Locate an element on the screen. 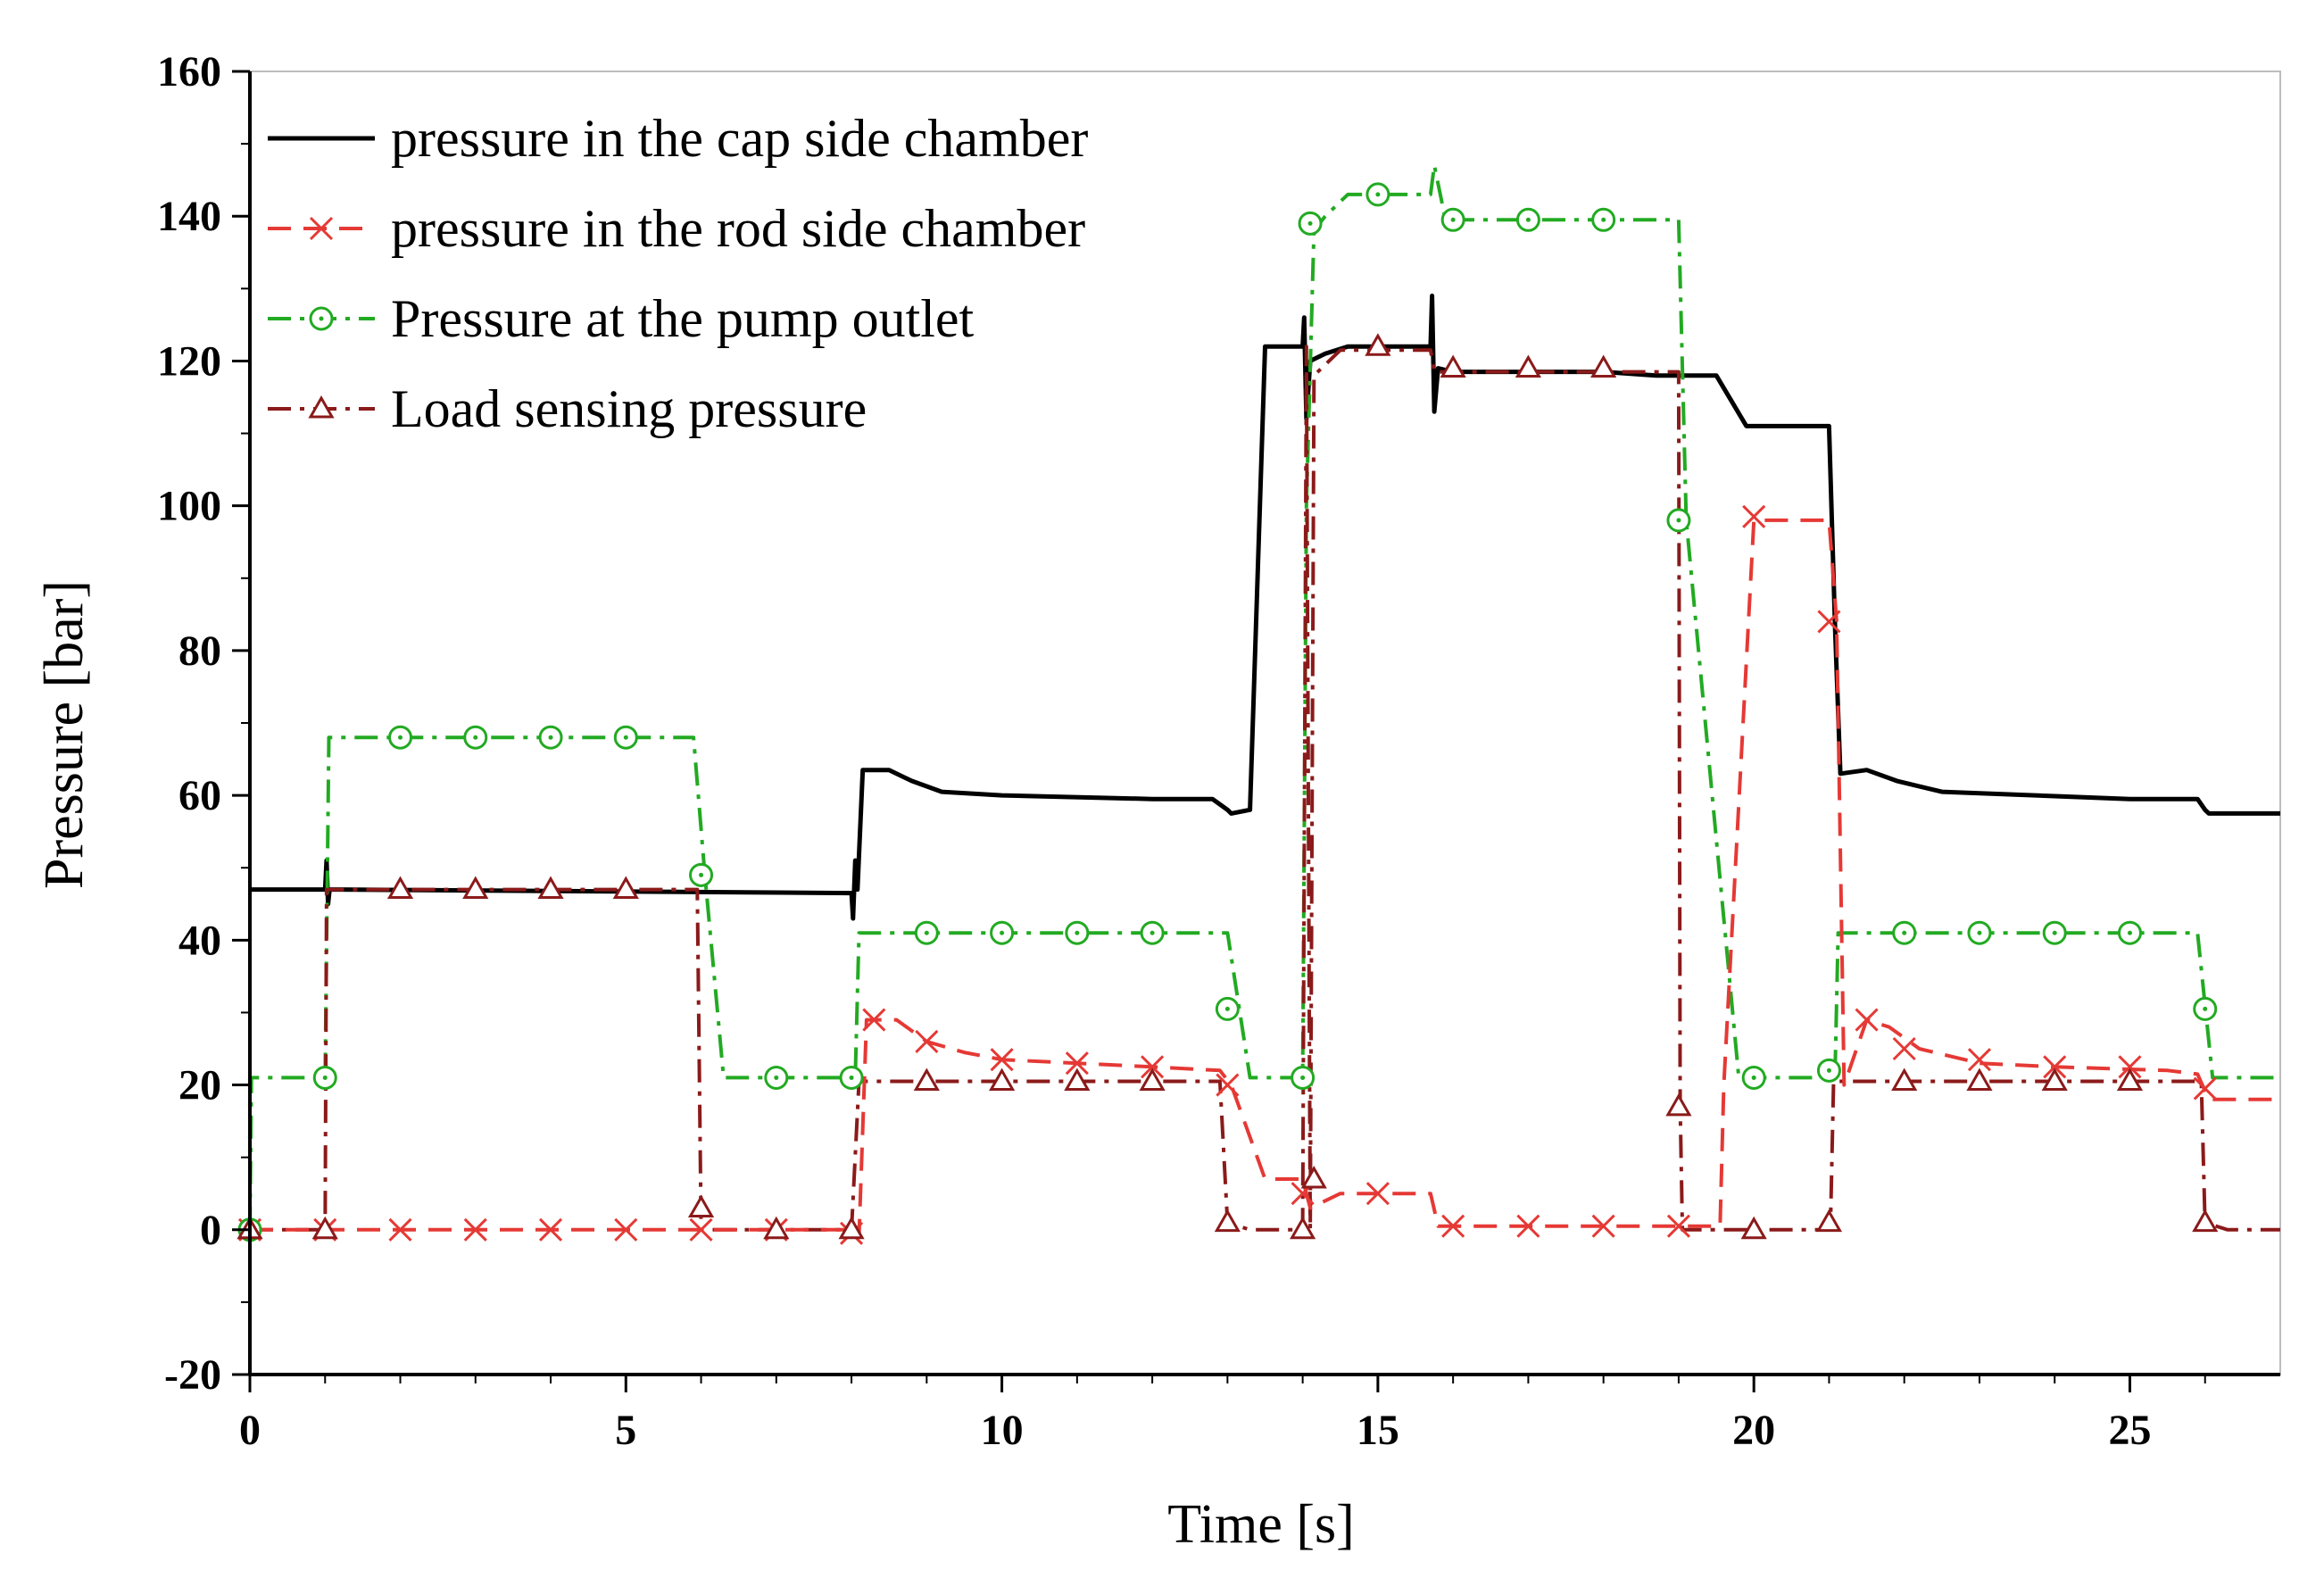  y-tick-label: 140 is located at coordinates (189, 216).